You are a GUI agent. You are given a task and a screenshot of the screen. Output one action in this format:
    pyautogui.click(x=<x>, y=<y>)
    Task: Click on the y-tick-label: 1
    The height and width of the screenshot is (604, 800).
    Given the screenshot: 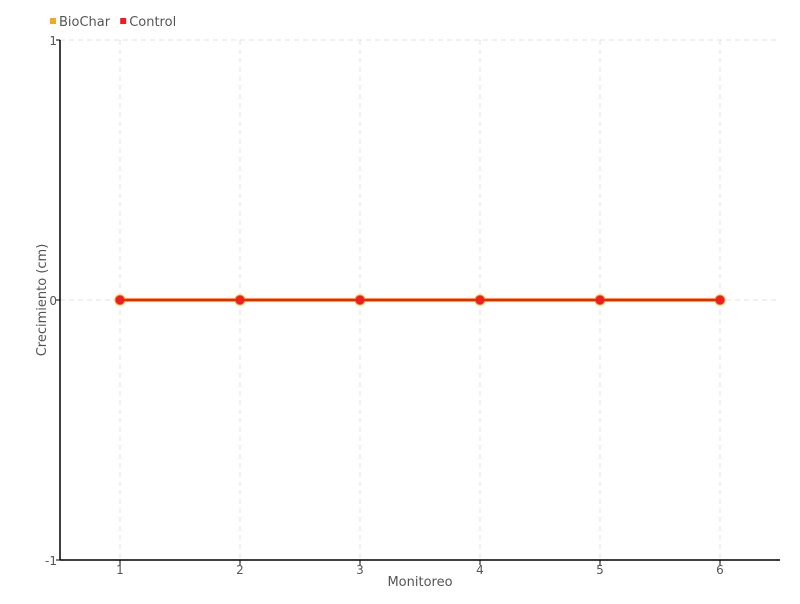 What is the action you would take?
    pyautogui.click(x=53, y=41)
    